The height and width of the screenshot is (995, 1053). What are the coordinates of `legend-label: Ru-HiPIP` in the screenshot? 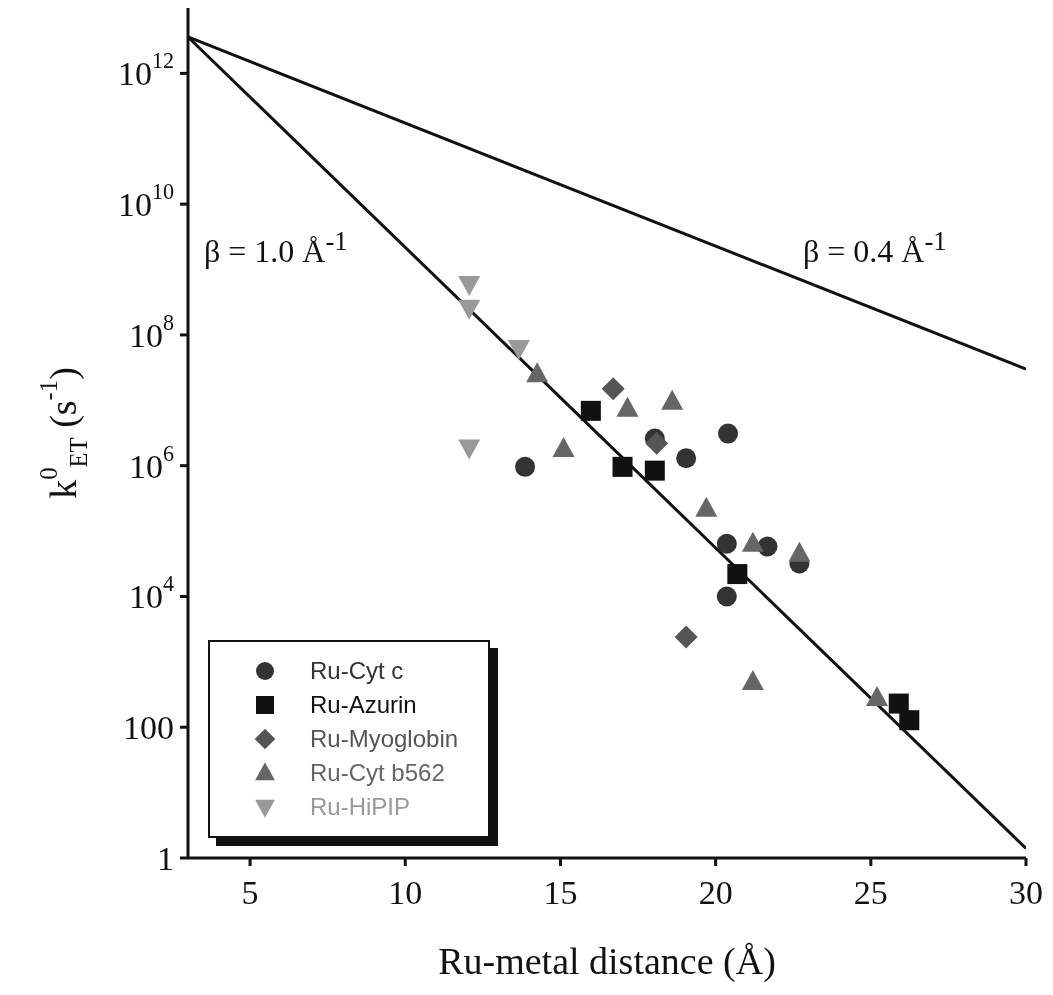 It's located at (360, 807).